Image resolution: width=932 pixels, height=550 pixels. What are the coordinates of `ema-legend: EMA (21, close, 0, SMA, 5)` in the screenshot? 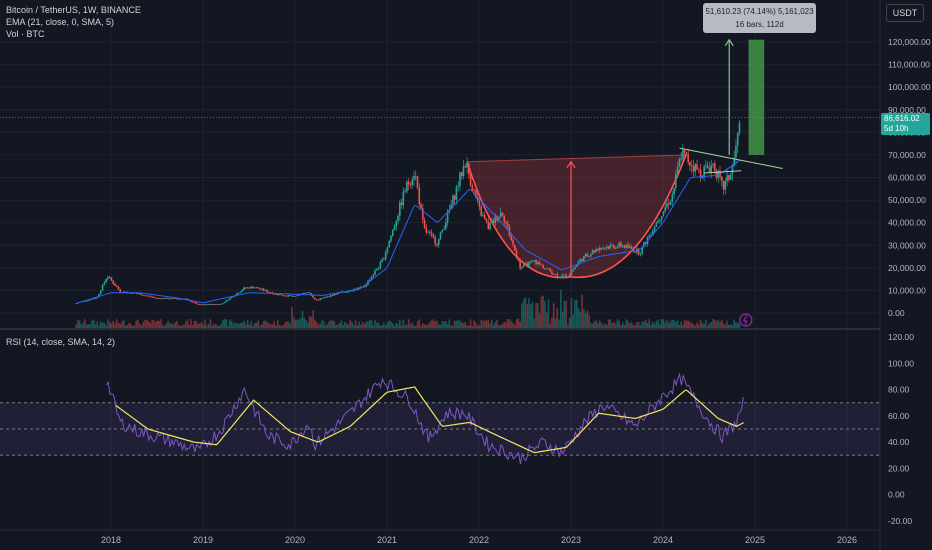 It's located at (60, 22).